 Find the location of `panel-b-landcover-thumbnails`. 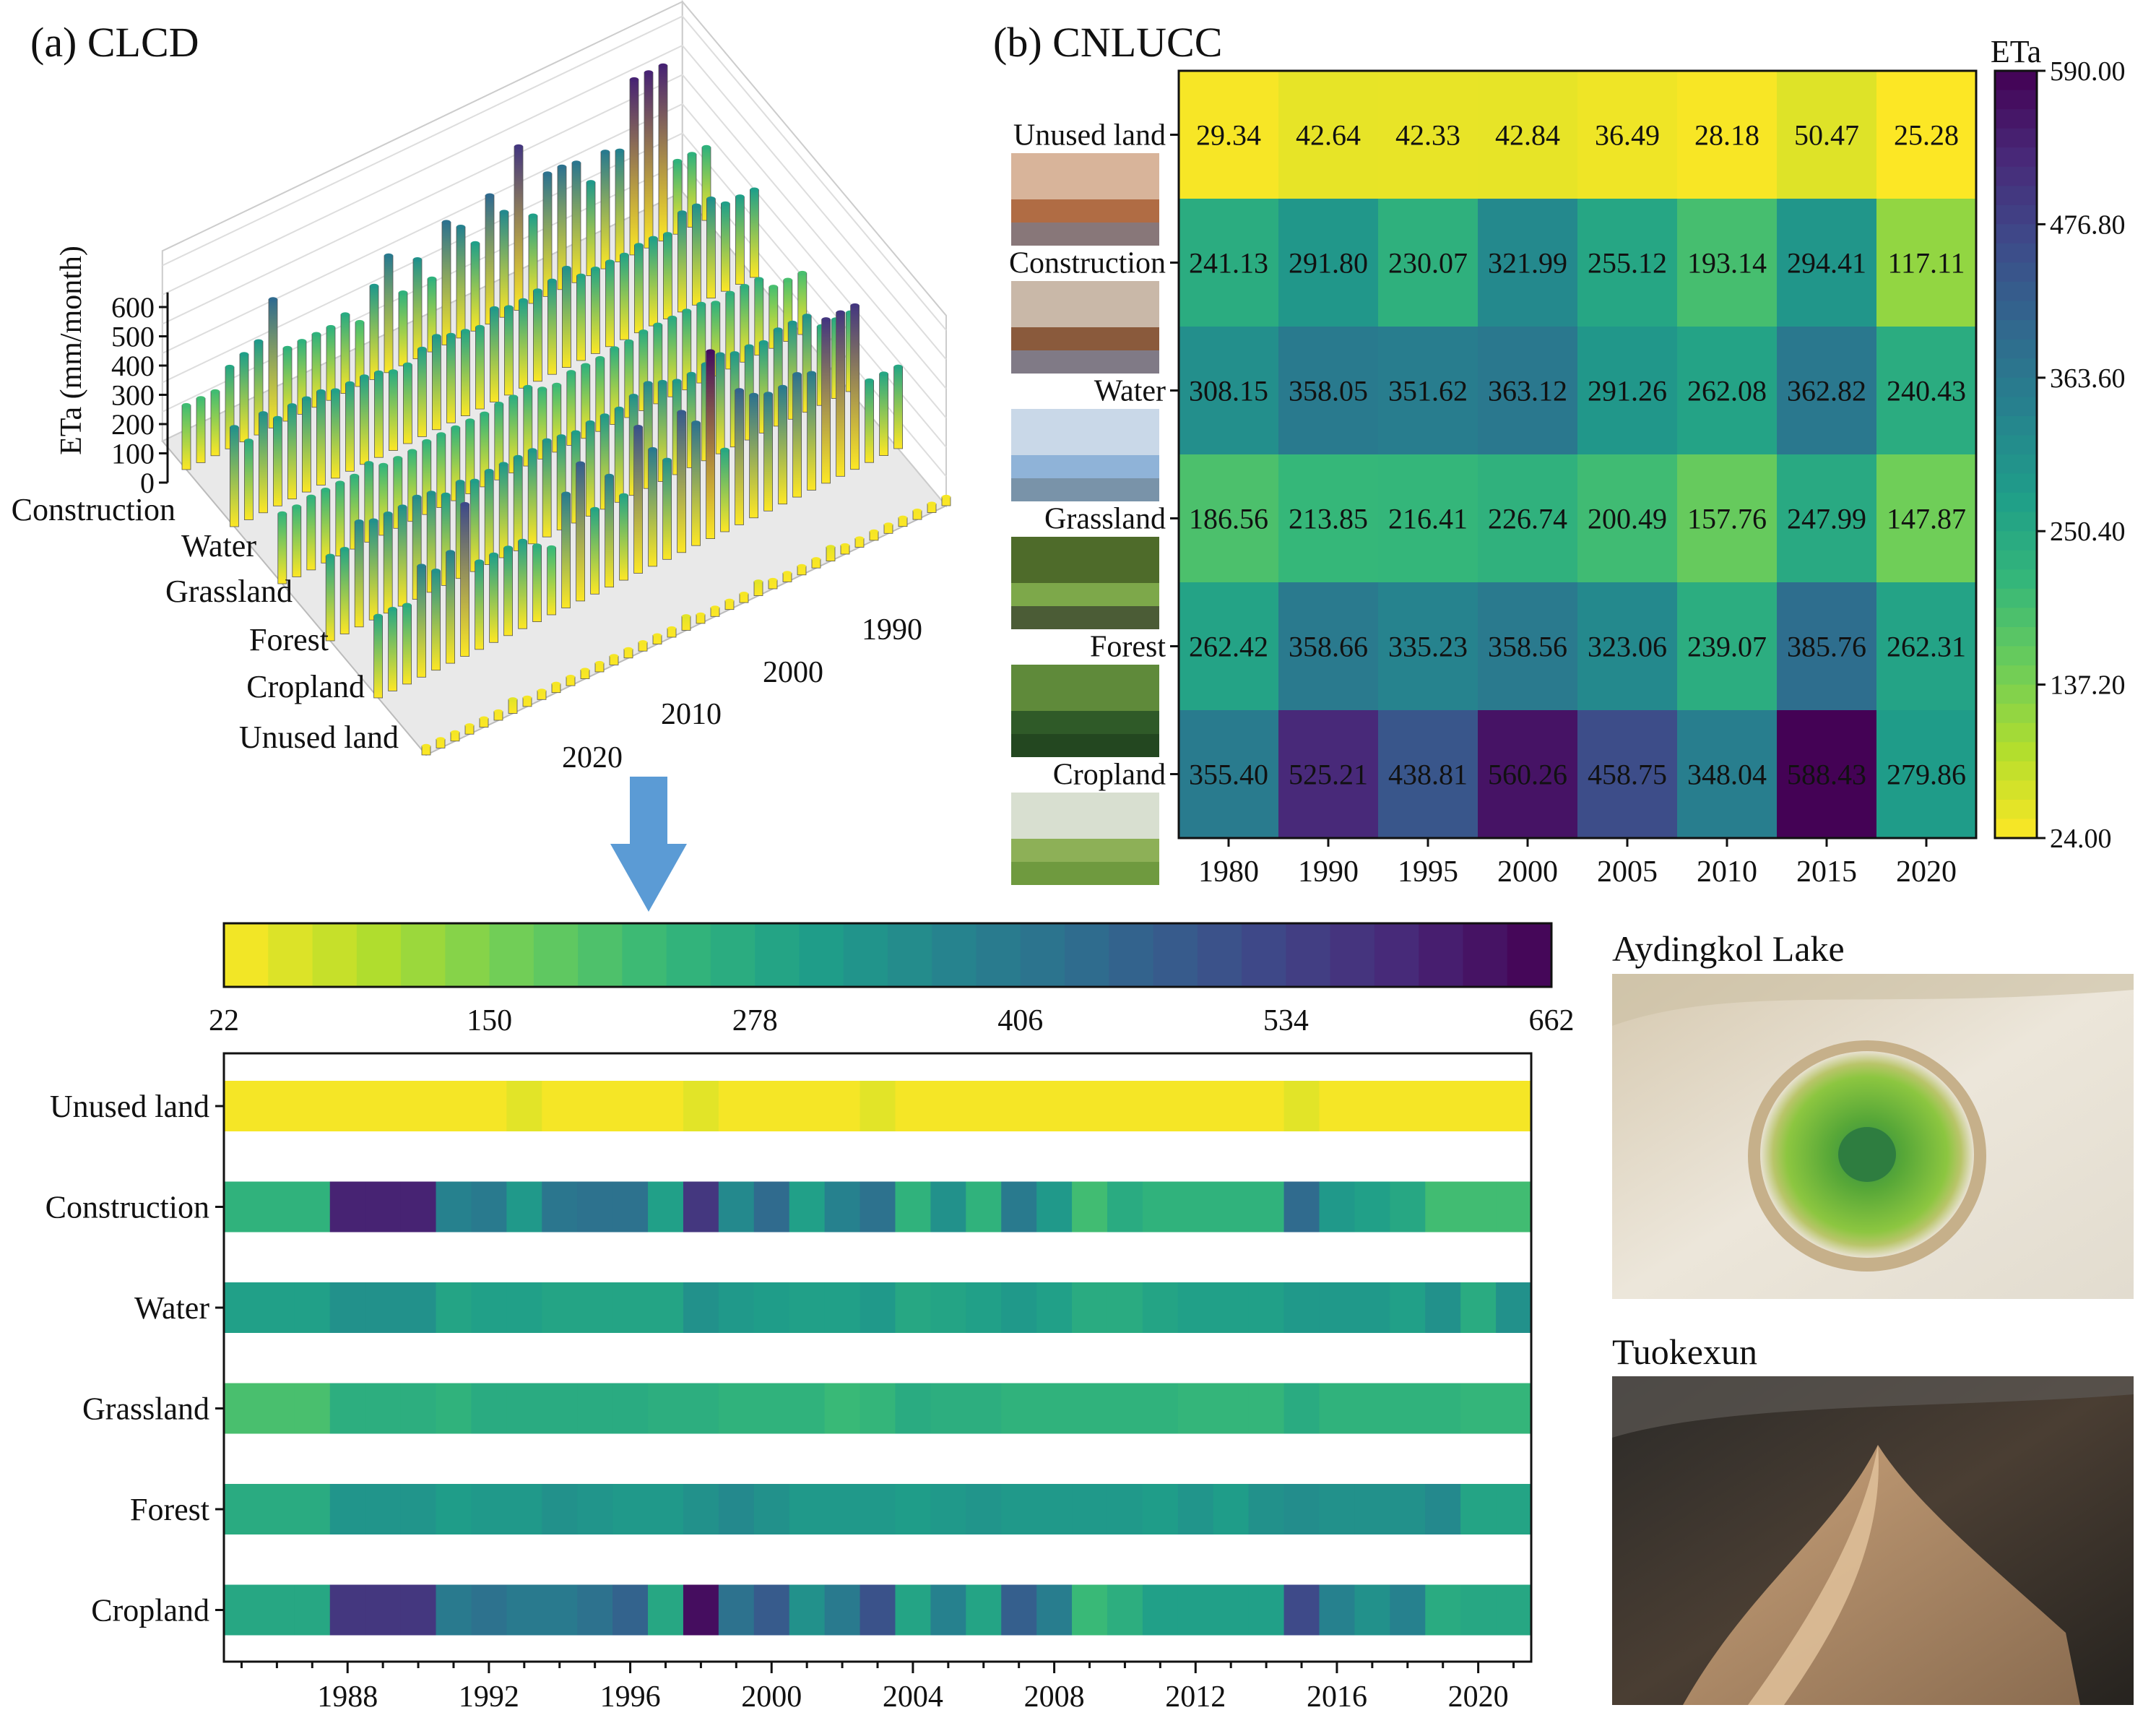

panel-b-landcover-thumbnails is located at coordinates (1085, 519).